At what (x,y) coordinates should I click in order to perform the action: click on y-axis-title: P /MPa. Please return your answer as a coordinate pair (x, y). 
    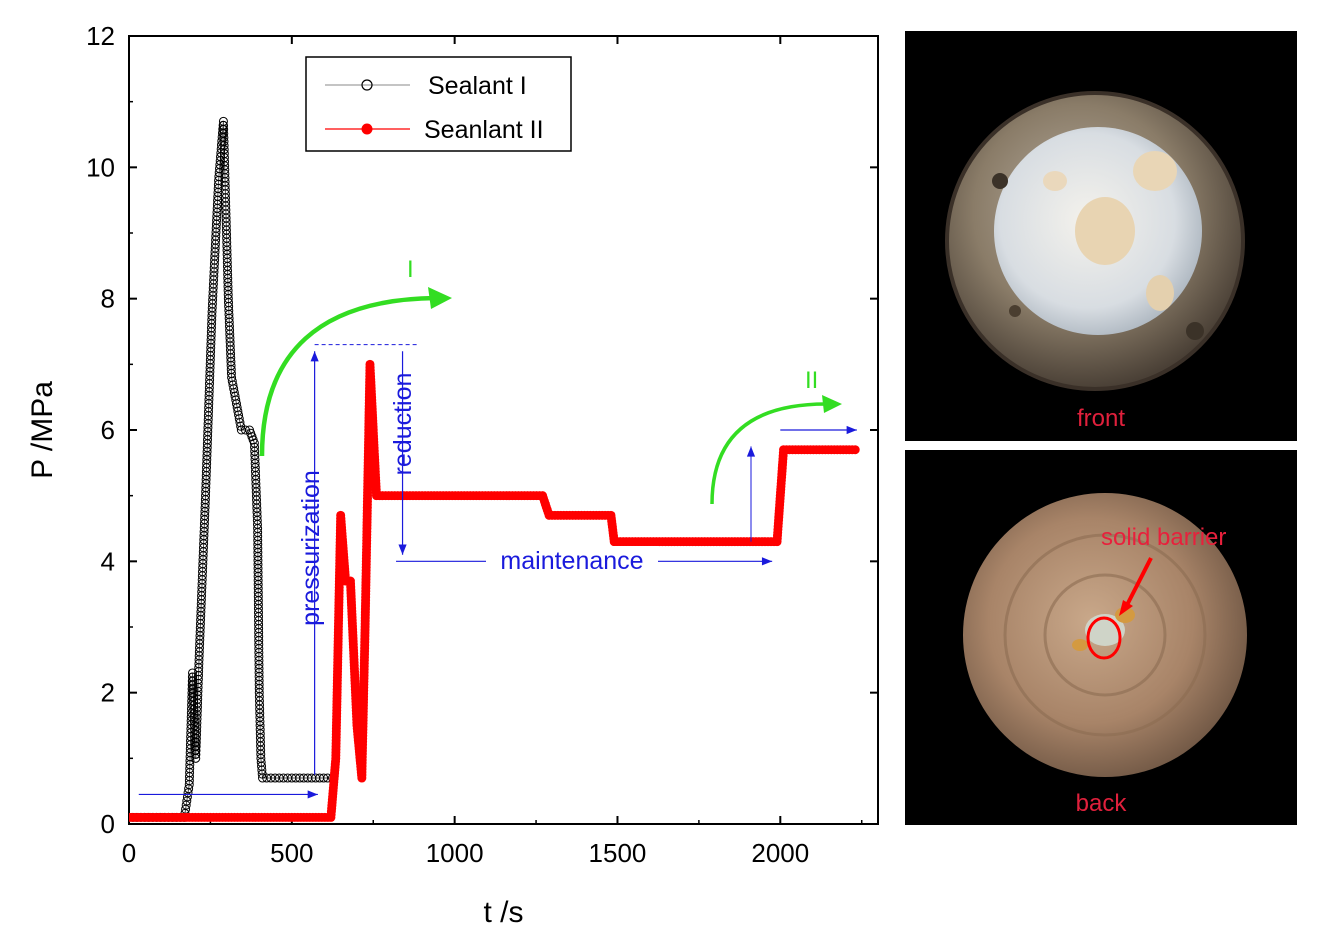
    Looking at the image, I should click on (42, 430).